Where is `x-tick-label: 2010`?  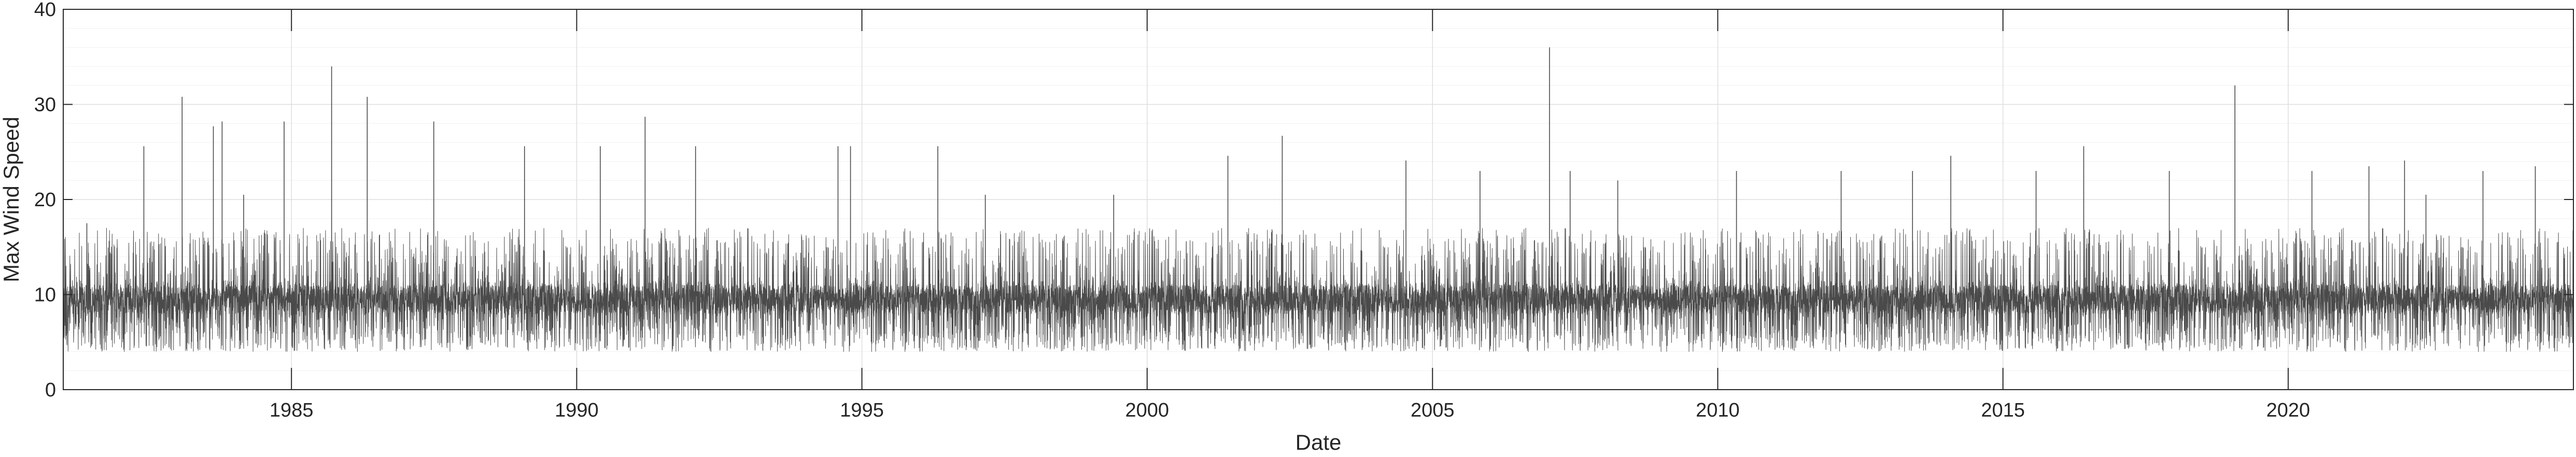 x-tick-label: 2010 is located at coordinates (1718, 410).